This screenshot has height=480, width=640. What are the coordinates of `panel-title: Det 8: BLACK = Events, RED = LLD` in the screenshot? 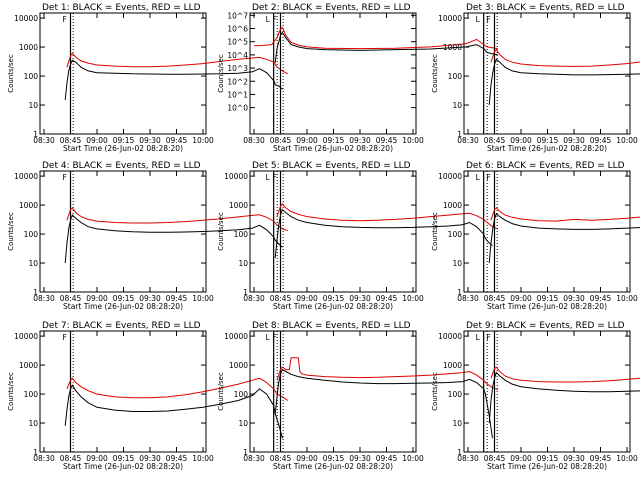 It's located at (331, 326).